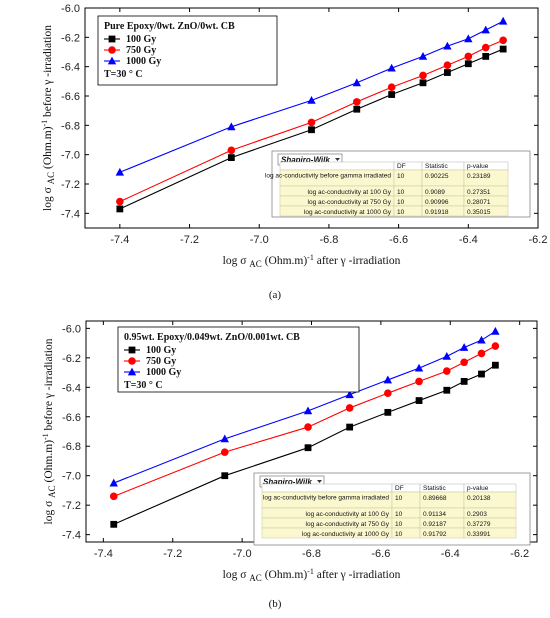 This screenshot has width=550, height=618. Describe the element at coordinates (143, 385) in the screenshot. I see `legend-note: T=30 ° C` at that location.